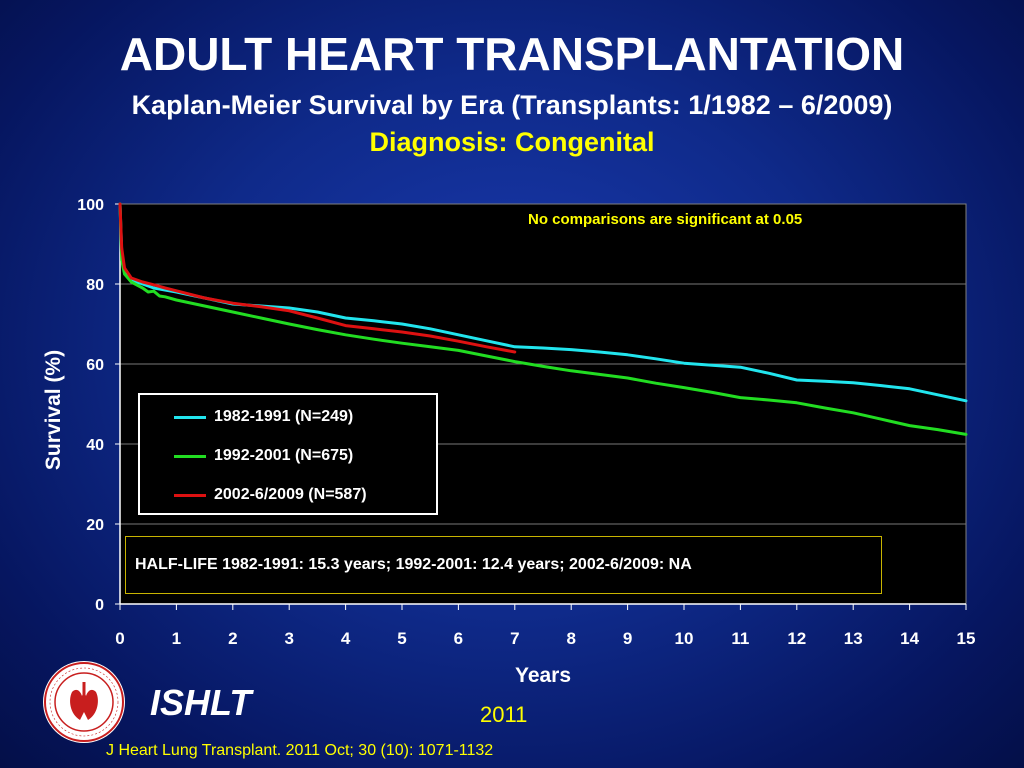 The height and width of the screenshot is (768, 1024). What do you see at coordinates (684, 638) in the screenshot?
I see `x-tick-label: 10` at bounding box center [684, 638].